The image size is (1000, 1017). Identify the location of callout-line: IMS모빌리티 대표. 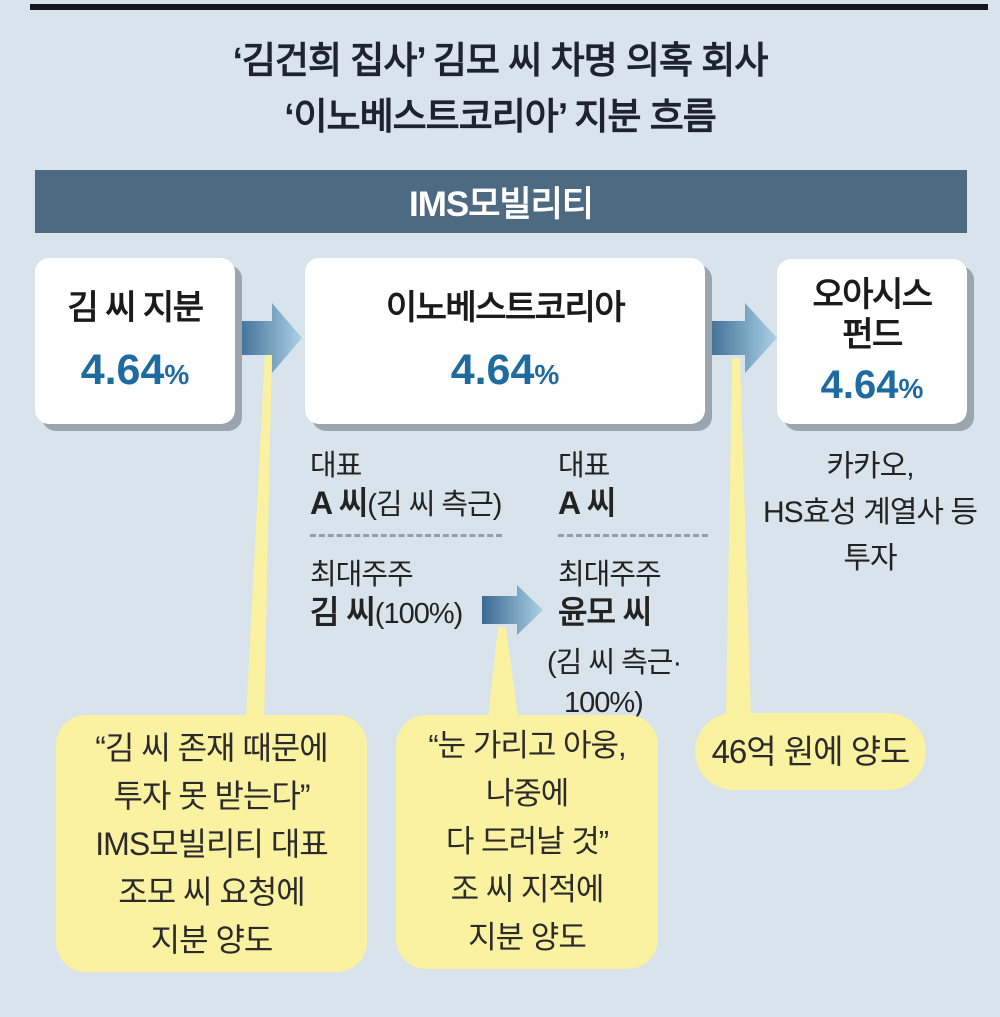
(211, 843).